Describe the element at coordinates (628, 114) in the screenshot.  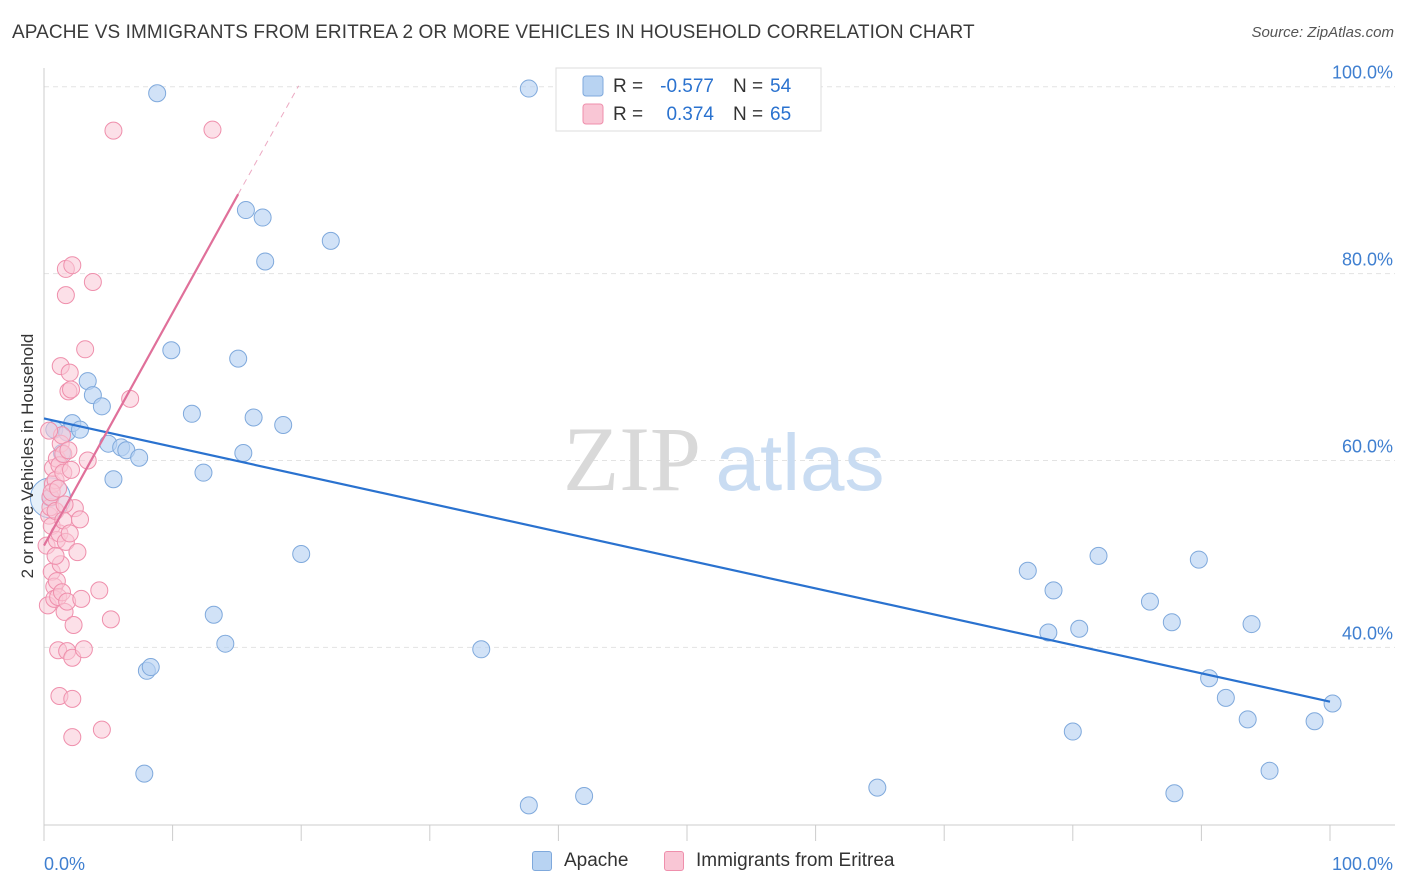
I see `stats-r-label-2: R =` at that location.